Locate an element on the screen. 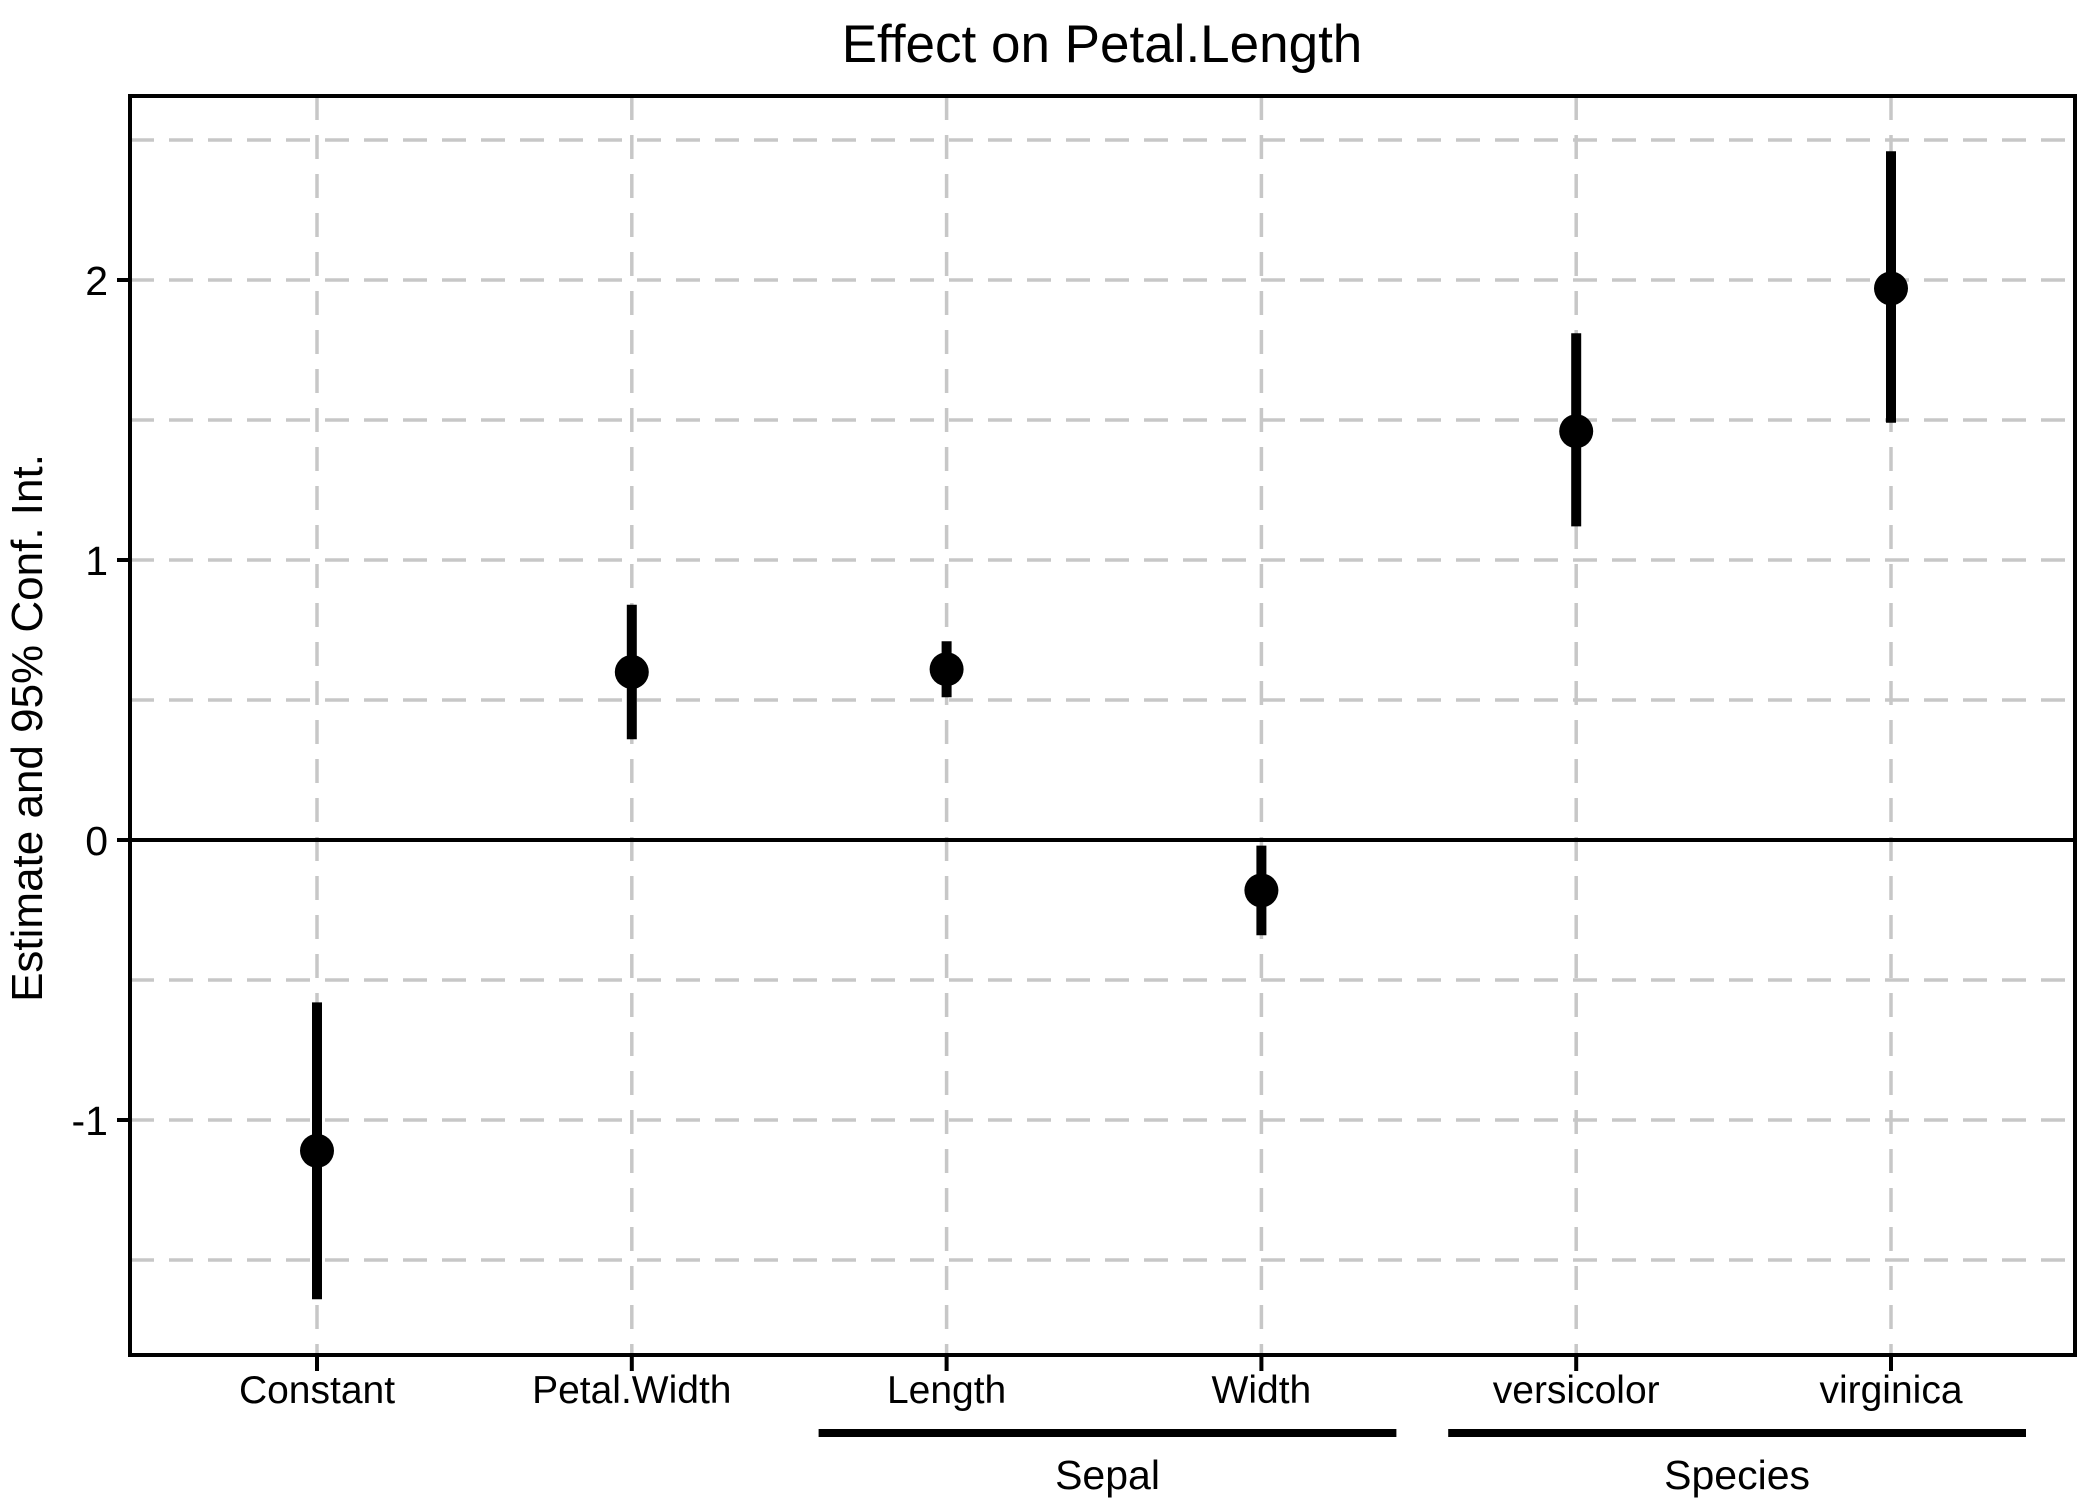  group-label-species: Species is located at coordinates (1737, 1475).